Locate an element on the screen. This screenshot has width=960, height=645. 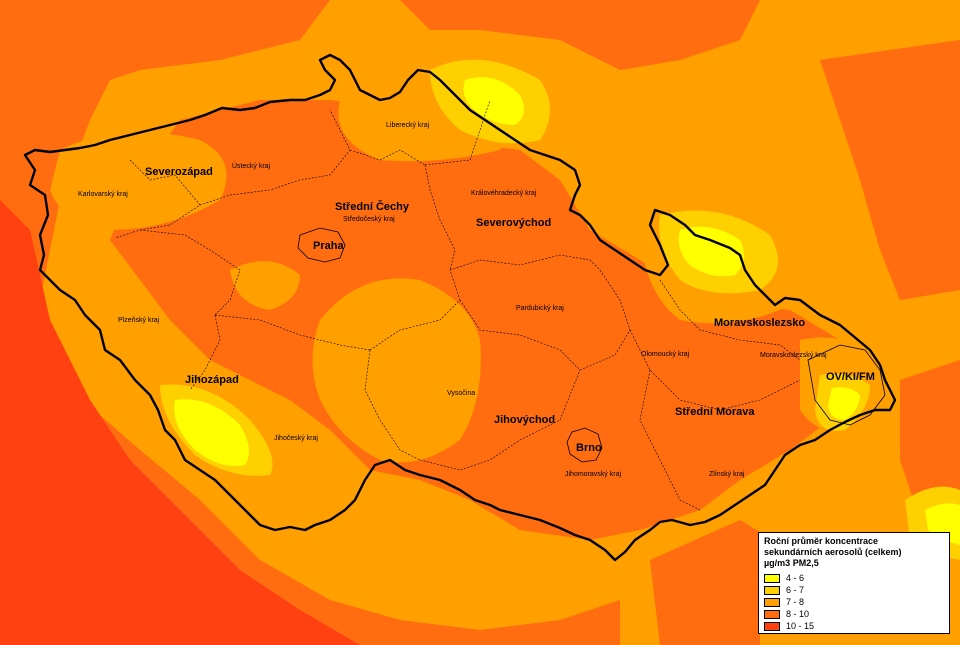
concentration-zone-8-10-north is located at coordinates (580, 35).